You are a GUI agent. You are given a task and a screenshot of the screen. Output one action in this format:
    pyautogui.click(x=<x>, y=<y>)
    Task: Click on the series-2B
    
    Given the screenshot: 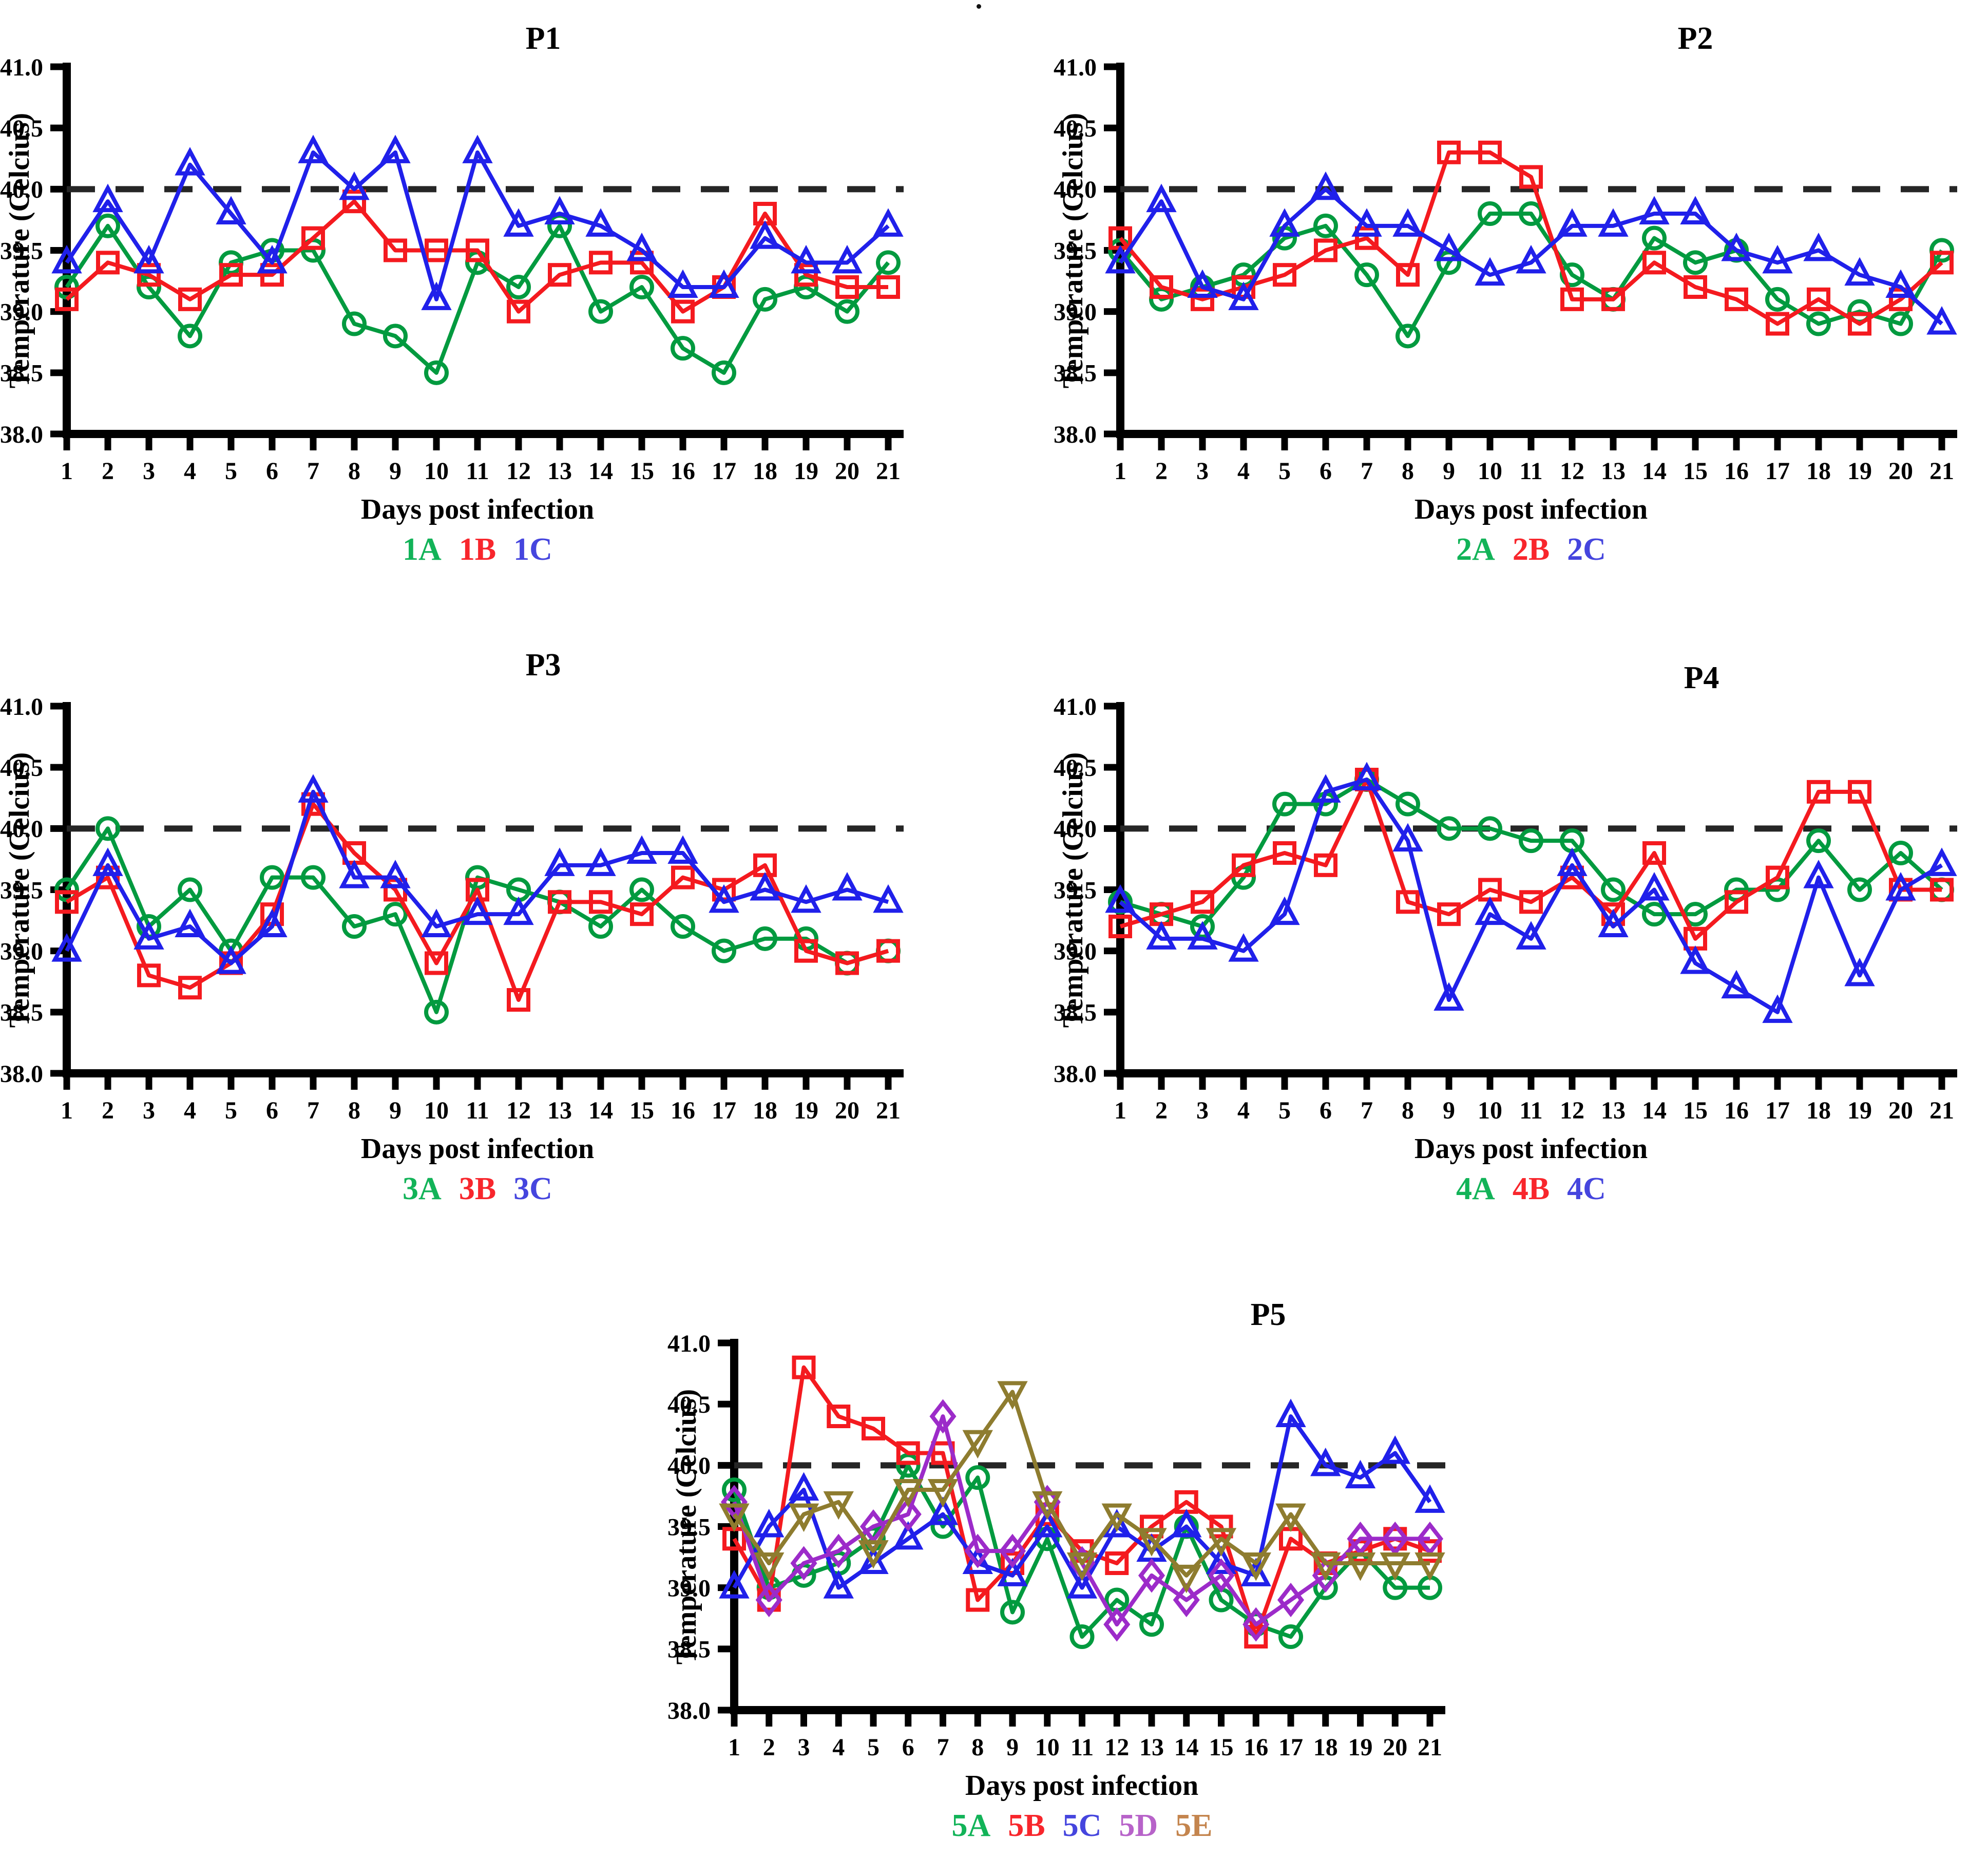 What is the action you would take?
    pyautogui.click(x=1531, y=238)
    